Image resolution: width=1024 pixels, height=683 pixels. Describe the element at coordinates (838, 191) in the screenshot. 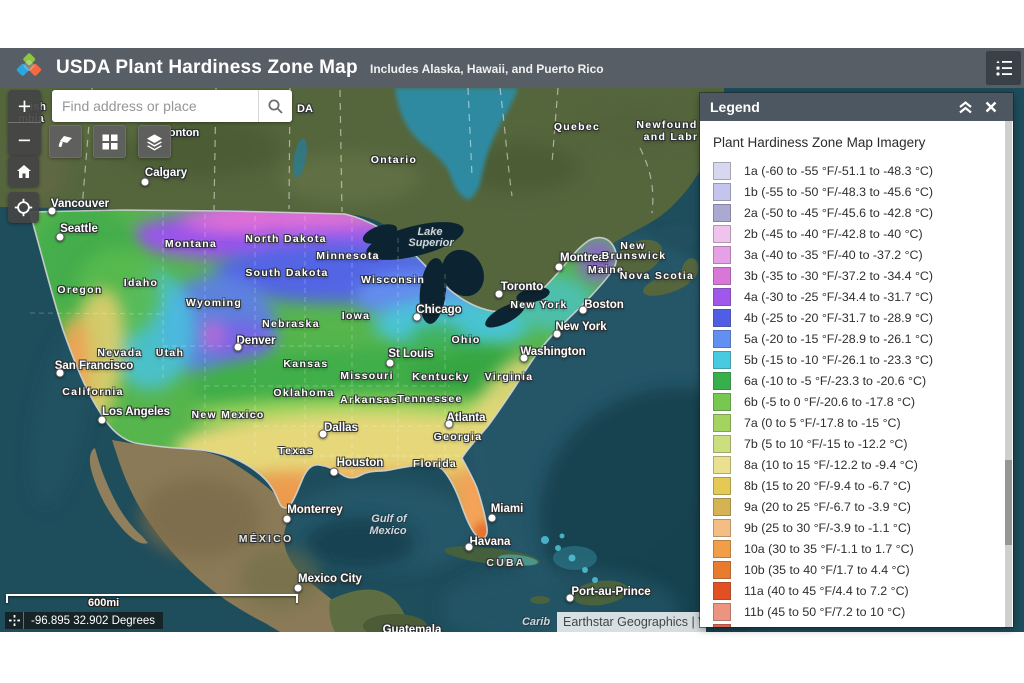

I see `zone-label: 1b (-55 to -50 °F/-48.3 to -45.6 °C)` at that location.